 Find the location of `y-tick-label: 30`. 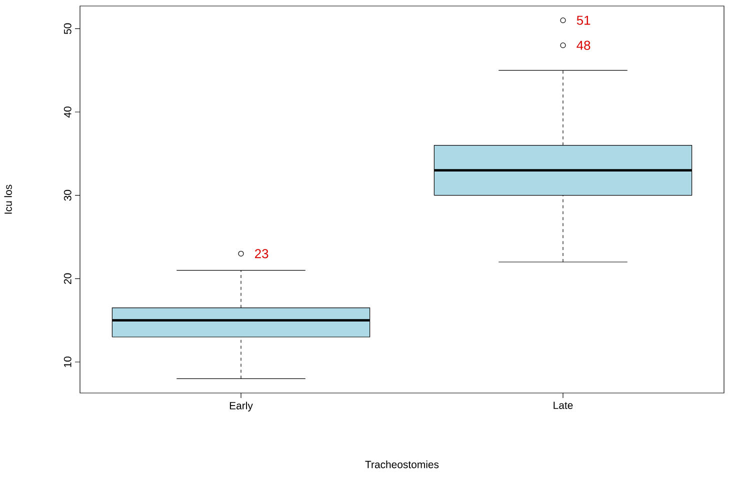

y-tick-label: 30 is located at coordinates (68, 195).